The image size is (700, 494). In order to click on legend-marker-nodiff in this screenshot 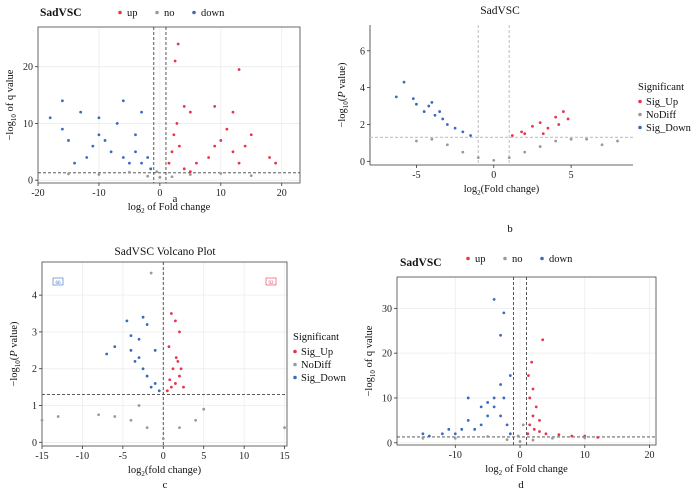, I will do `click(295, 364)`.